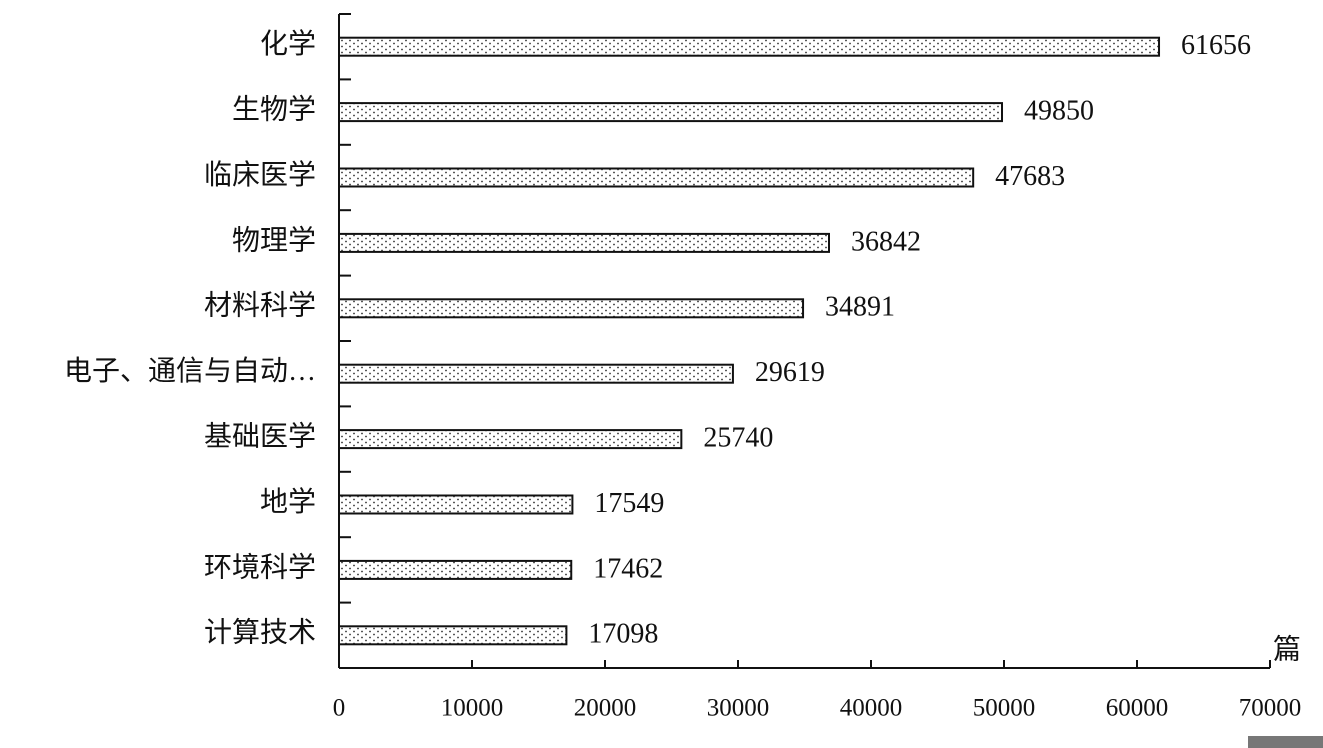 This screenshot has width=1323, height=748. Describe the element at coordinates (274, 110) in the screenshot. I see `y-tick-label: 生物学` at that location.